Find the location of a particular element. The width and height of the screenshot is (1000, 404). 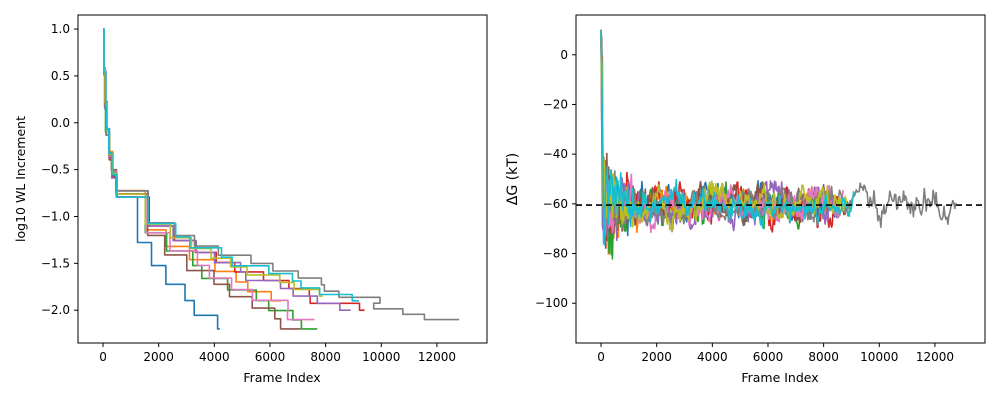

wl-y-axis-ticks: 1.0 0.5 0.0 −0.5 −1.0 −1.5 −2.0 is located at coordinates (59, 169).